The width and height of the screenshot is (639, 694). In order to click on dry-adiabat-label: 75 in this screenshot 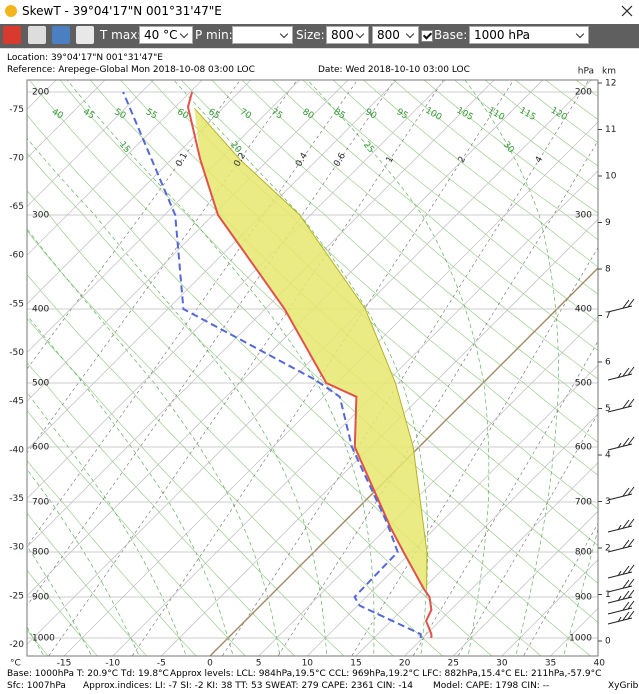, I will do `click(276, 114)`.